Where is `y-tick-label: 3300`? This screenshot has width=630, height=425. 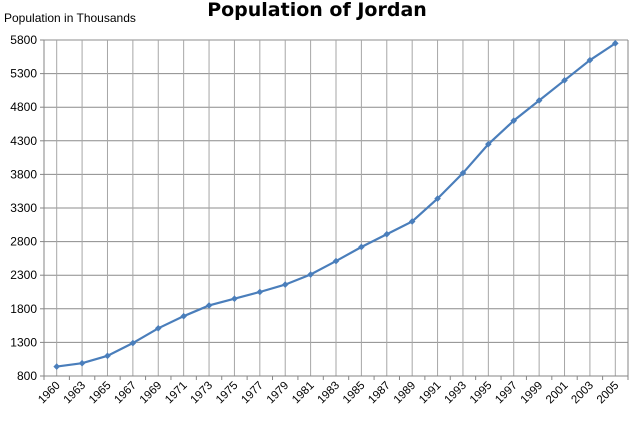
y-tick-label: 3300 is located at coordinates (23, 208).